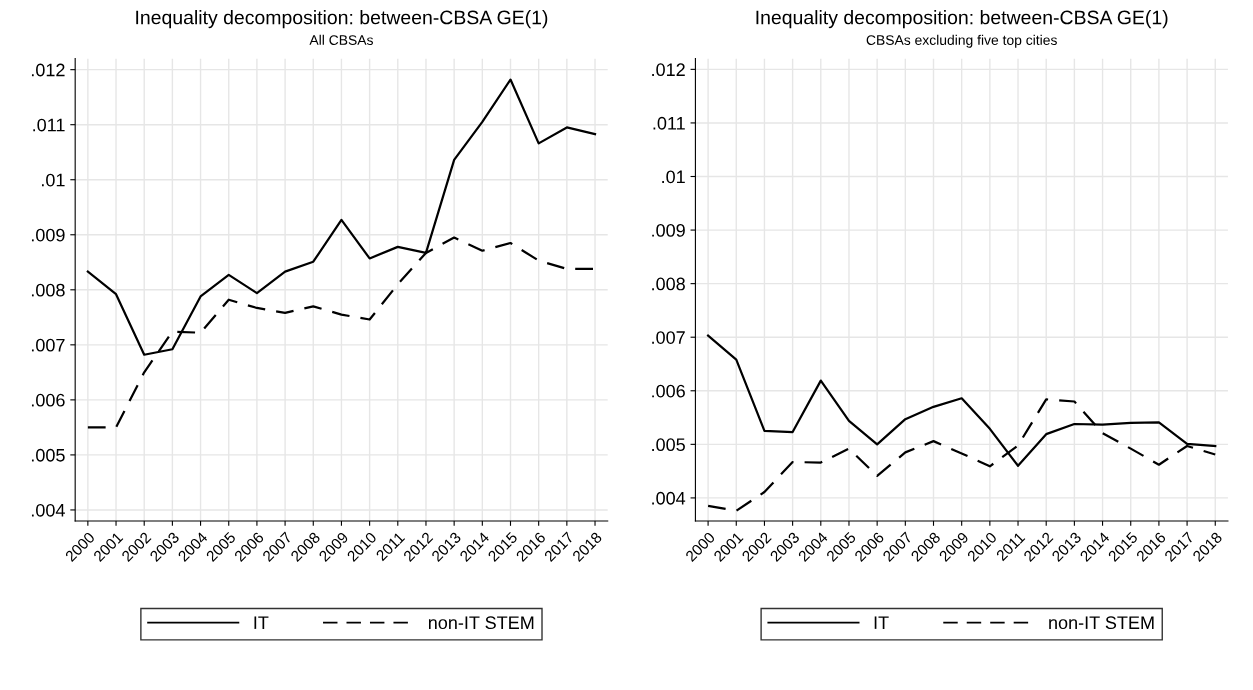 The height and width of the screenshot is (690, 1253). What do you see at coordinates (961, 41) in the screenshot?
I see `chart-subtitle: CBSAs excluding five top cities` at bounding box center [961, 41].